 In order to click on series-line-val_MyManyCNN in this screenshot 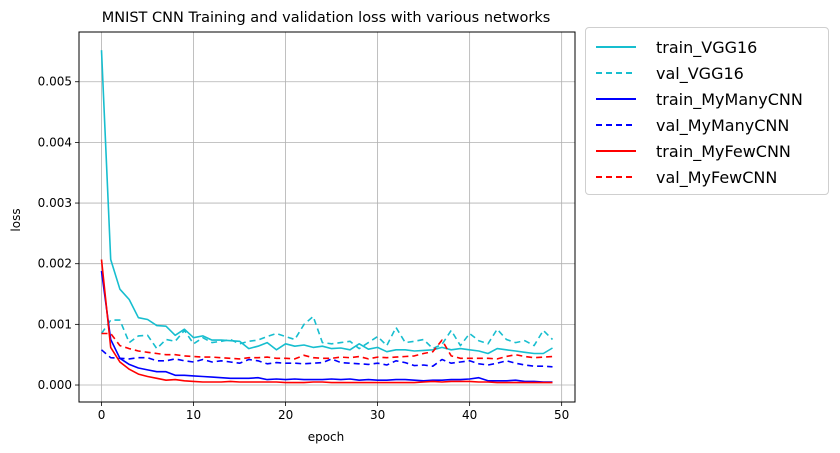, I will do `click(326, 358)`.